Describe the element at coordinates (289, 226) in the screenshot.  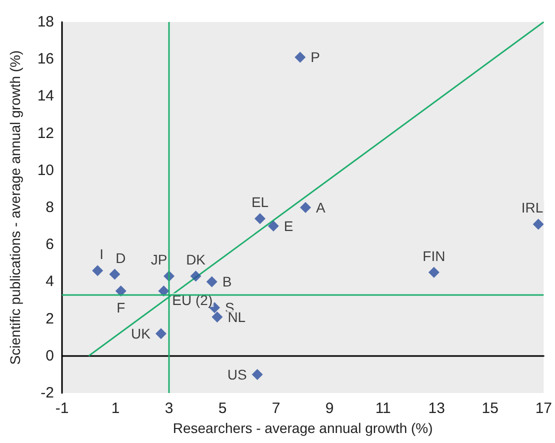
I see `series-label: E` at that location.